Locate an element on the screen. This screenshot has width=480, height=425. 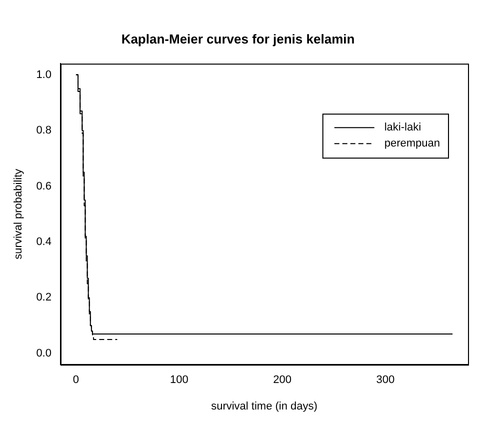
x-tick-label: 100 is located at coordinates (179, 380).